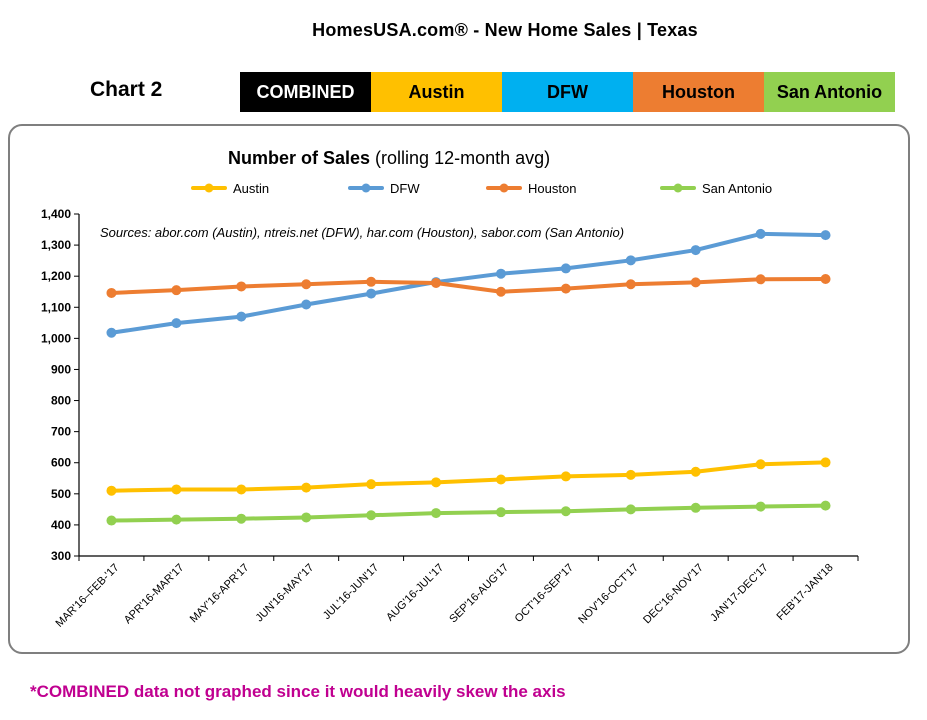 This screenshot has width=927, height=720. I want to click on x-tick-label: OCT'16-SEP'17, so click(544, 593).